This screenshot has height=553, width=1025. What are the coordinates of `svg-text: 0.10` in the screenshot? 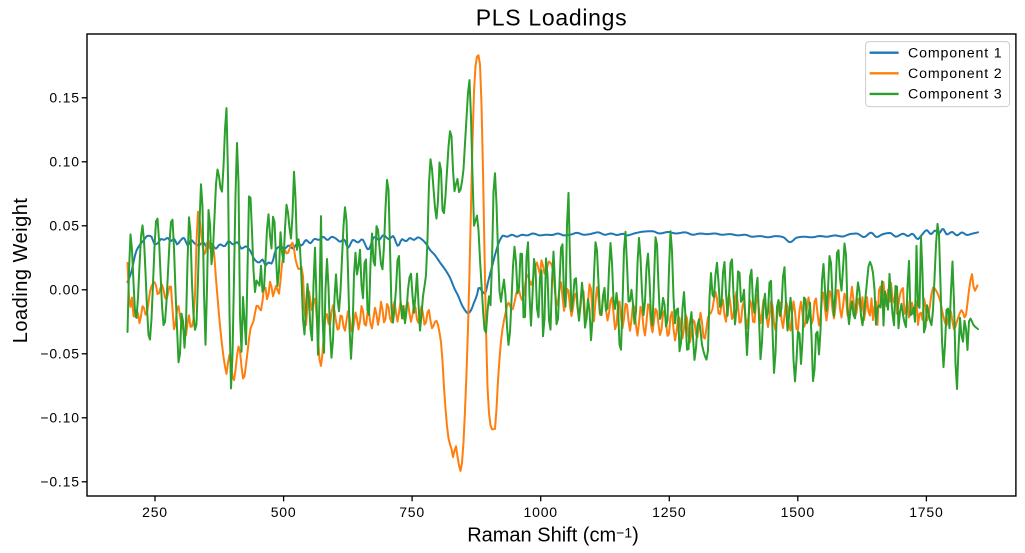 It's located at (64, 162).